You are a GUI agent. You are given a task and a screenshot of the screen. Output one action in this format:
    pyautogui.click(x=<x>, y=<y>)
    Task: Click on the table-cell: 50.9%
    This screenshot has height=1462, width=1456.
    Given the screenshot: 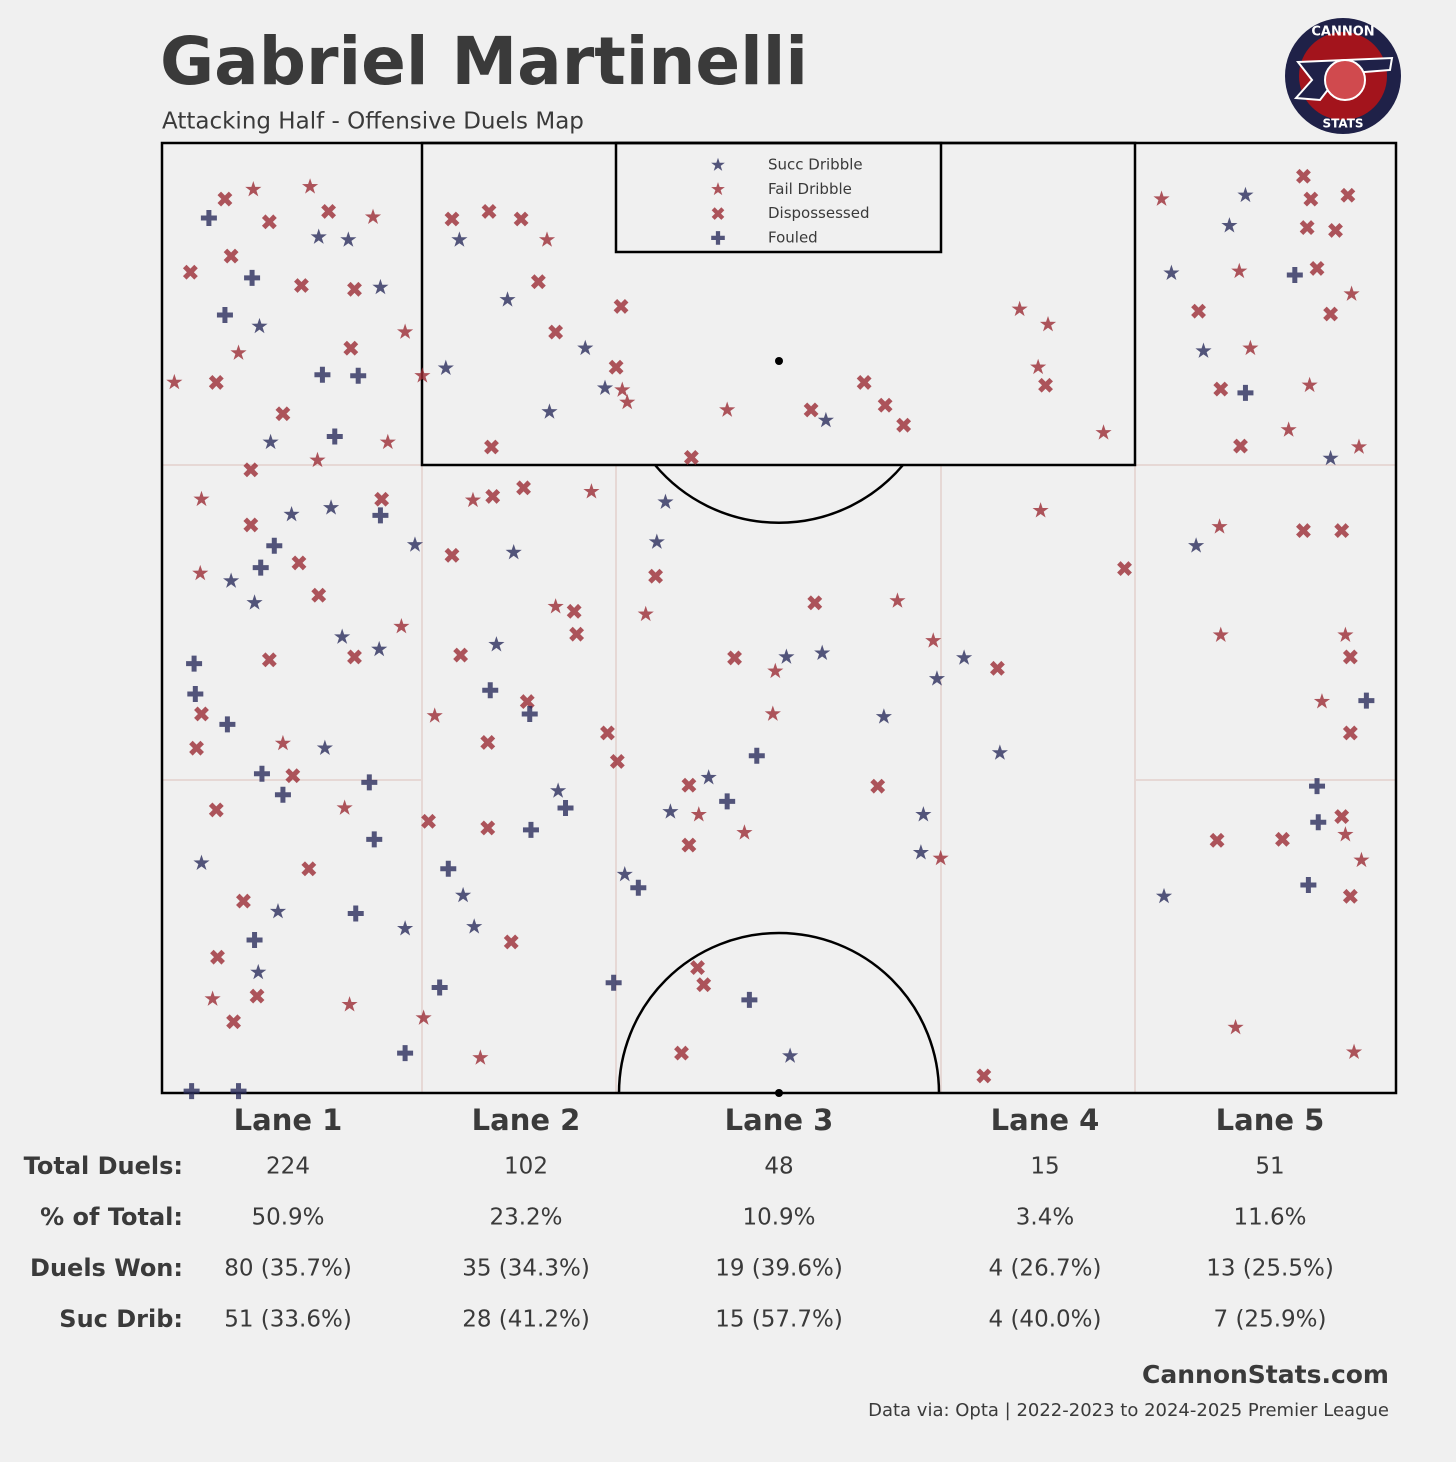 What is the action you would take?
    pyautogui.click(x=287, y=1218)
    